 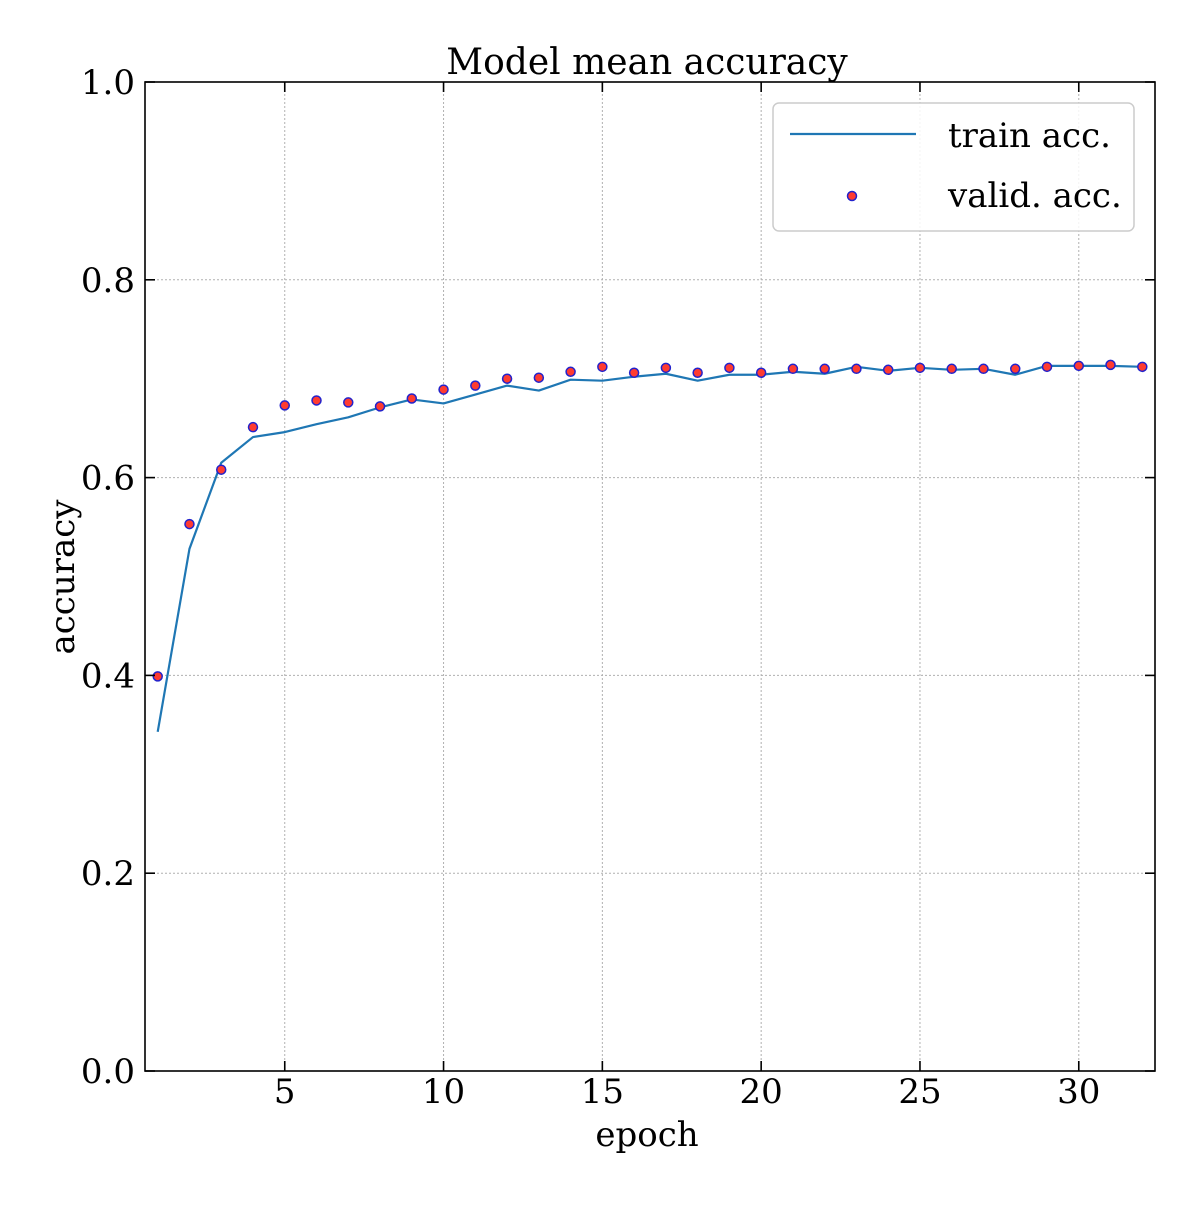 I want to click on legend-valid-label: valid. acc., so click(x=1034, y=196).